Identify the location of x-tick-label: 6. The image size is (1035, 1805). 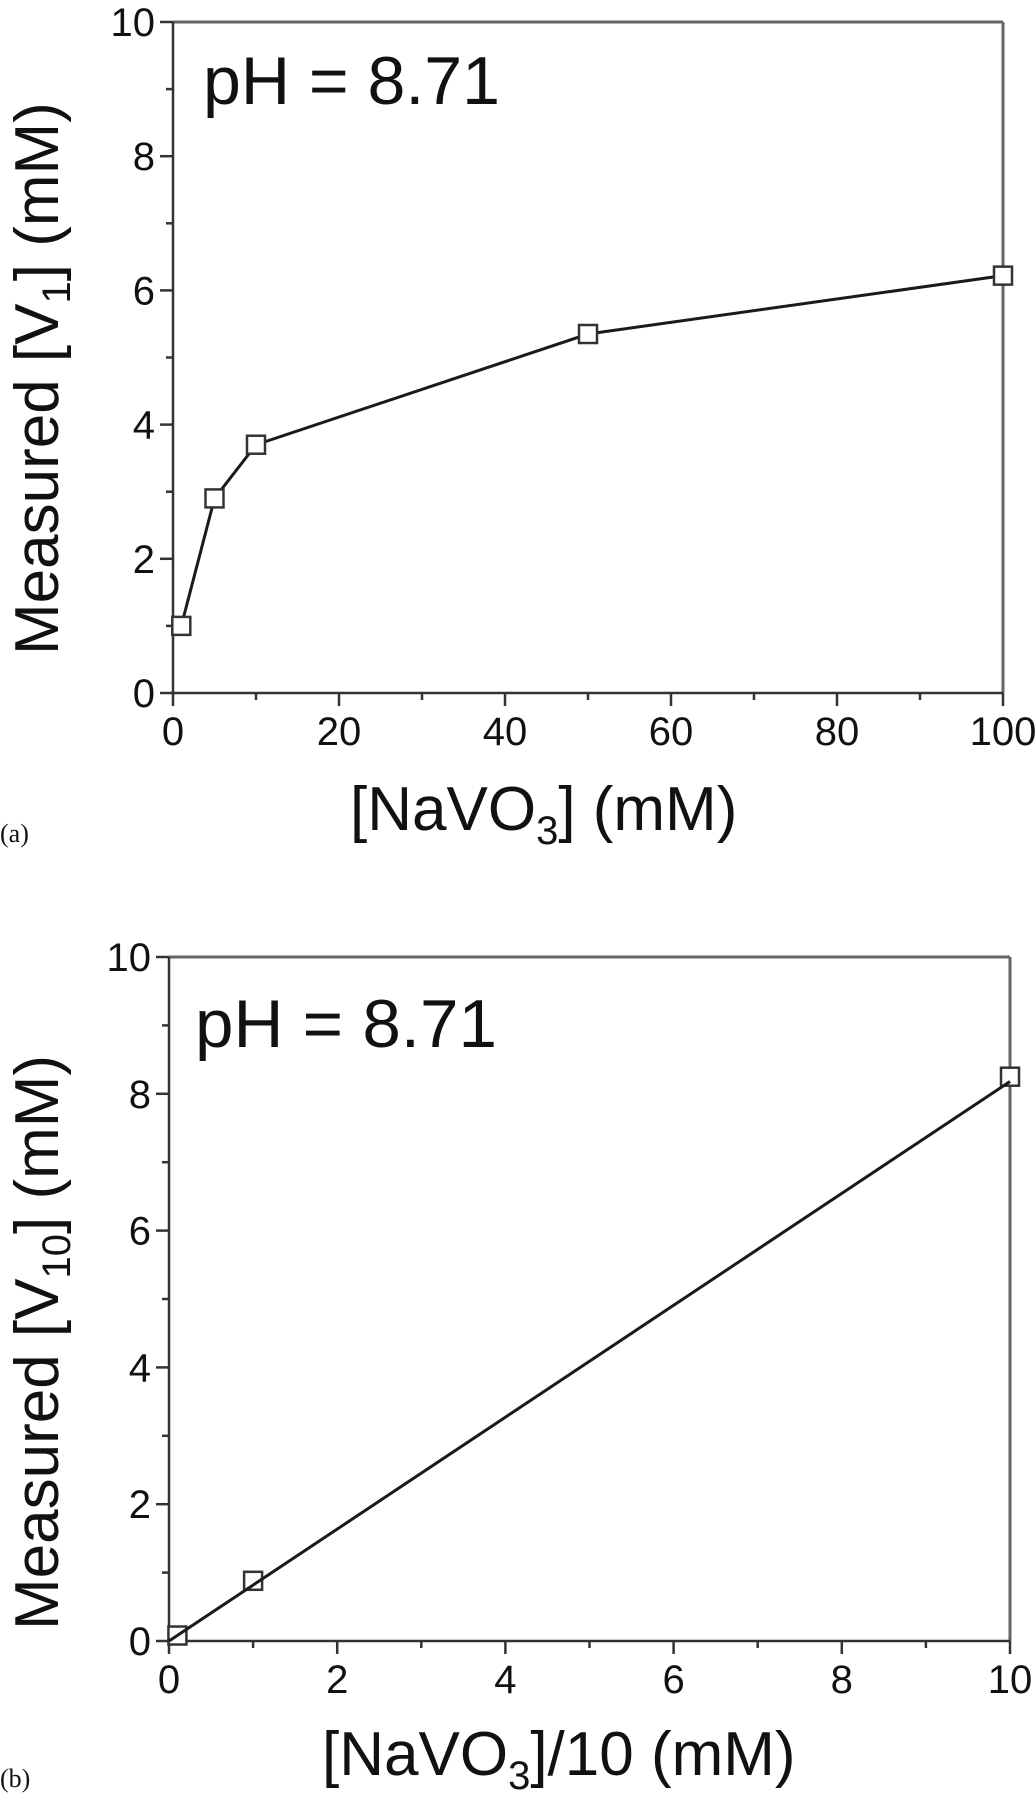
(673, 1680).